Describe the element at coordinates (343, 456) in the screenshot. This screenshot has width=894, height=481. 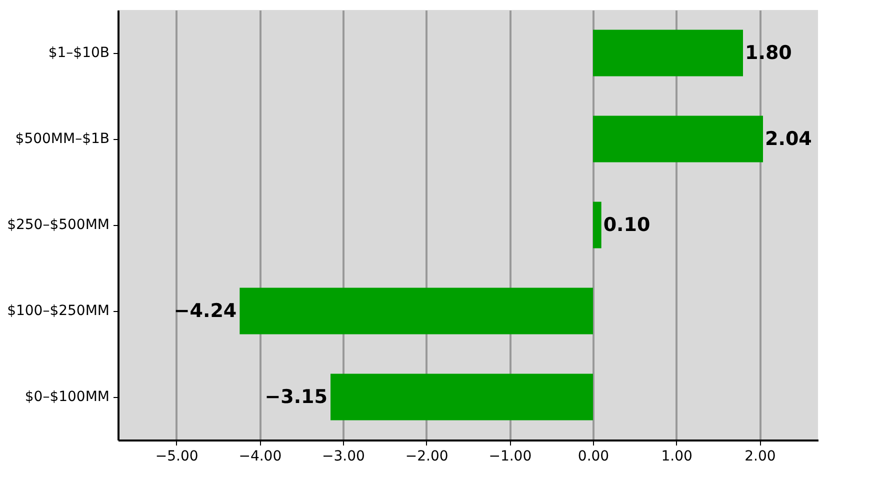
I see `x-tick-label: −3.00` at that location.